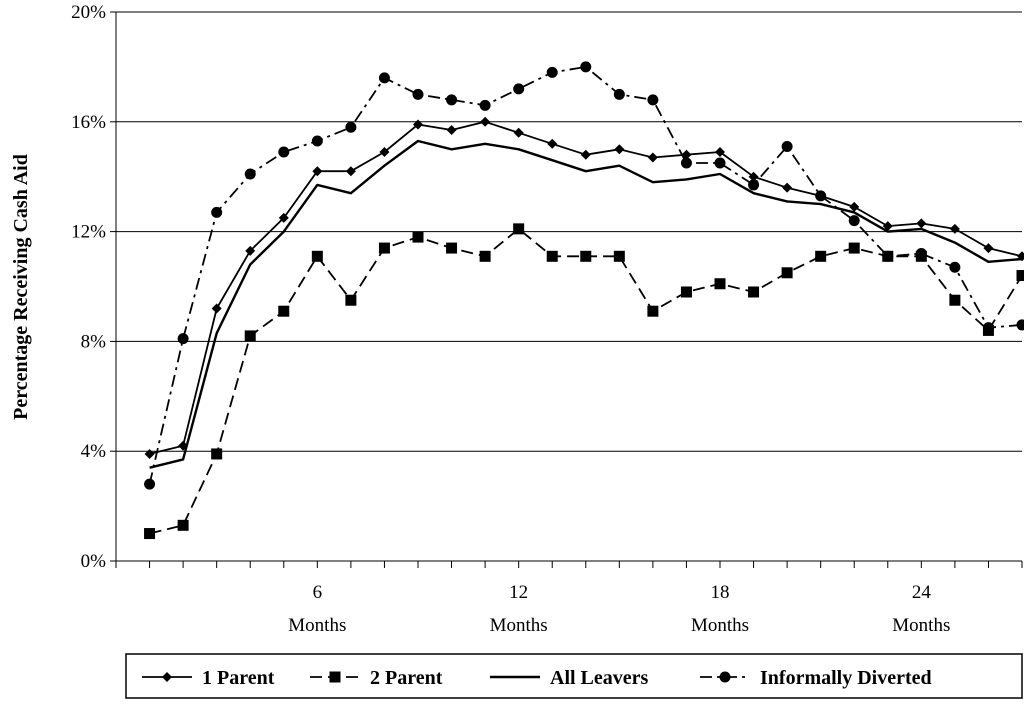 The width and height of the screenshot is (1024, 705). Describe the element at coordinates (406, 678) in the screenshot. I see `legend-label: 2 Parent` at that location.